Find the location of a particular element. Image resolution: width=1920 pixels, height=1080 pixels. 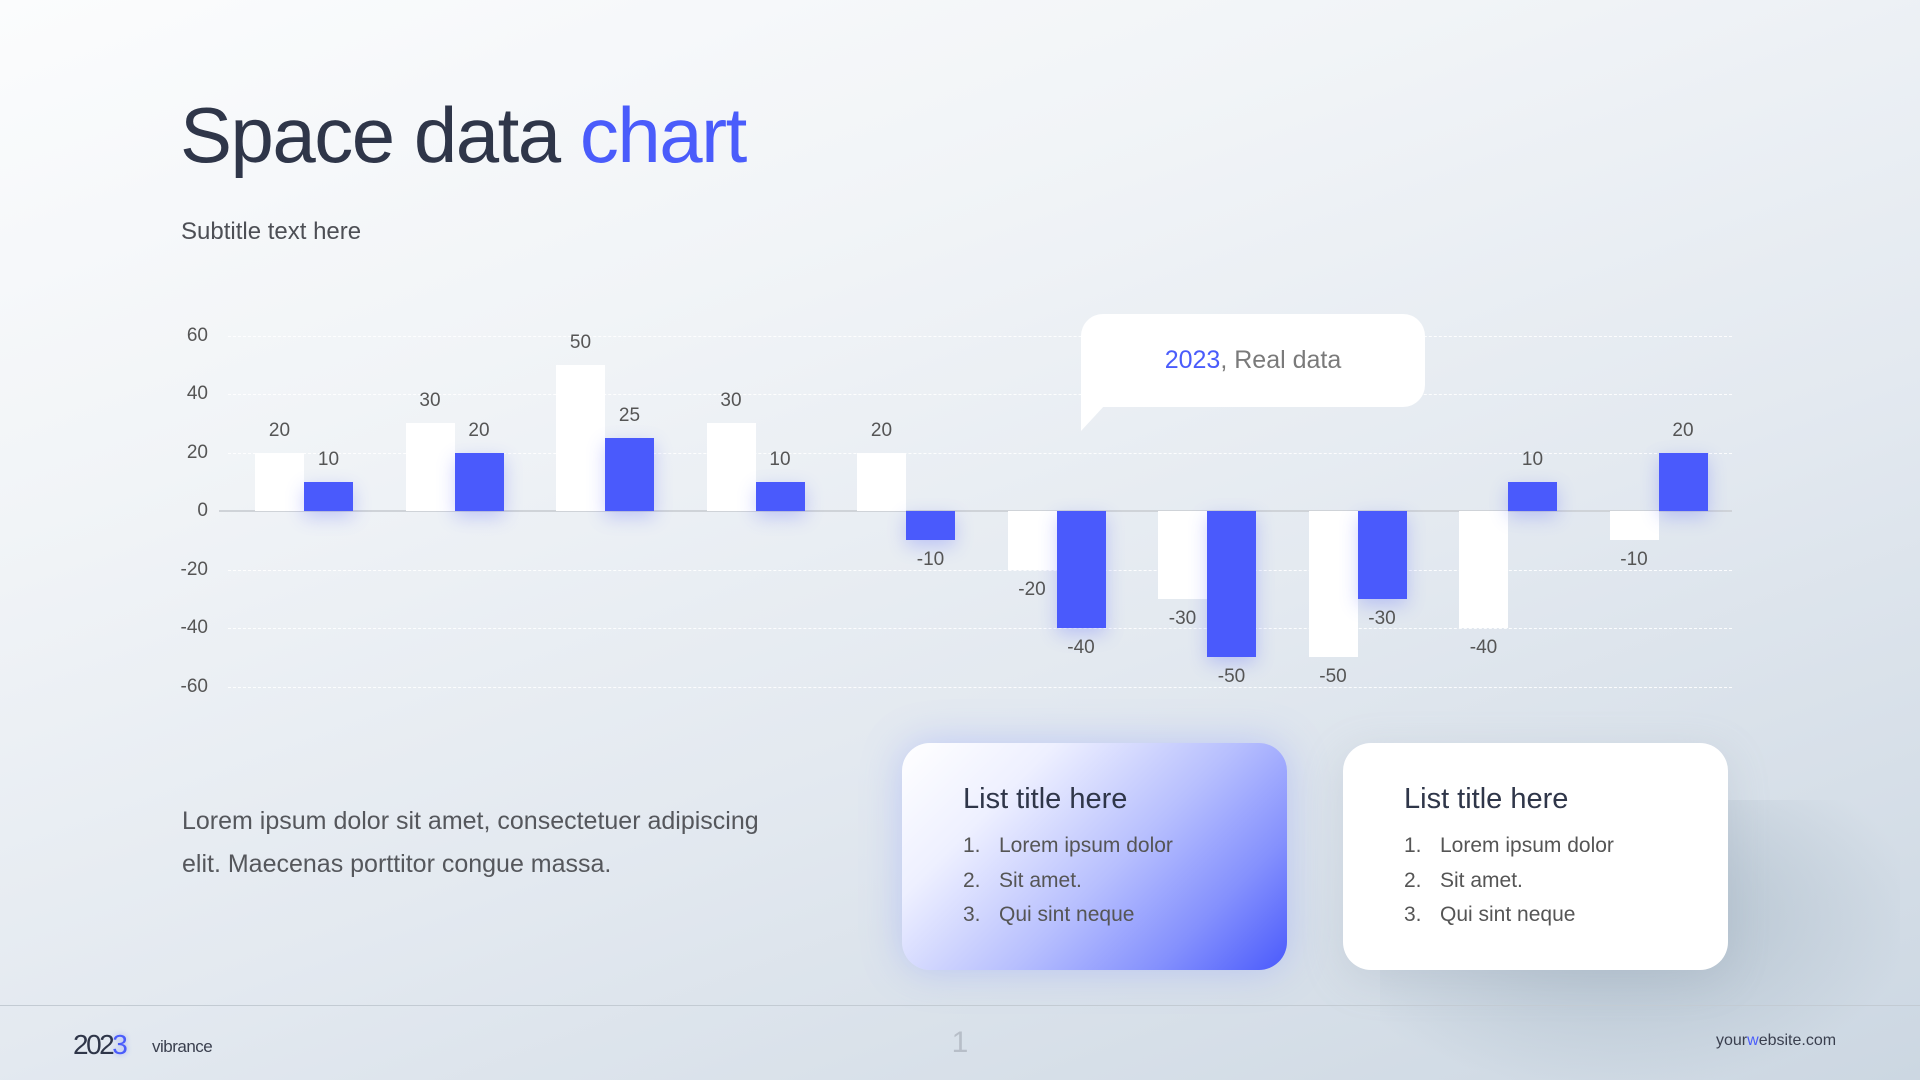

subtitle: Subtitle text here is located at coordinates (271, 231).